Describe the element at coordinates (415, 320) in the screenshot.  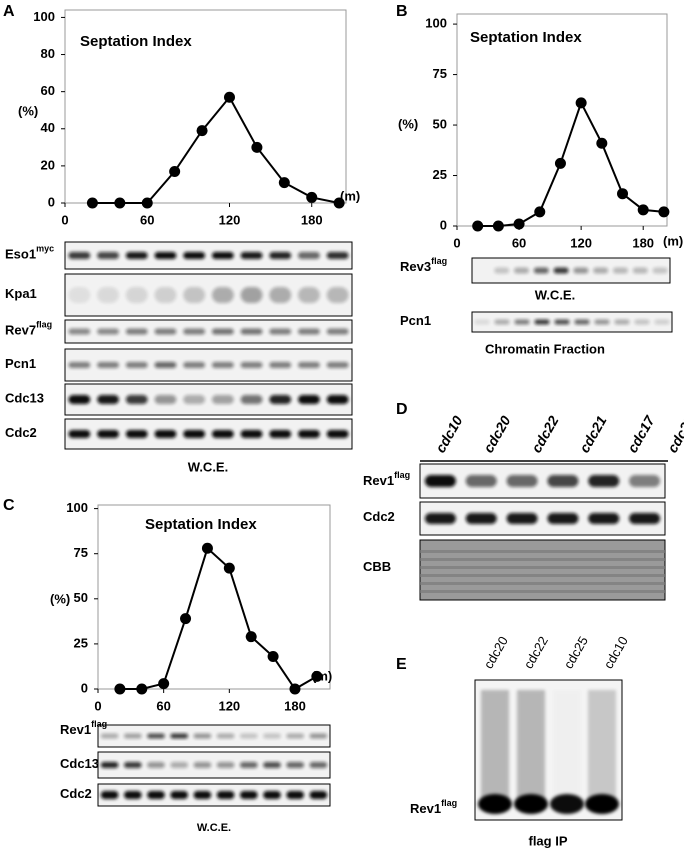
I see `blot-label: Pcn1` at that location.